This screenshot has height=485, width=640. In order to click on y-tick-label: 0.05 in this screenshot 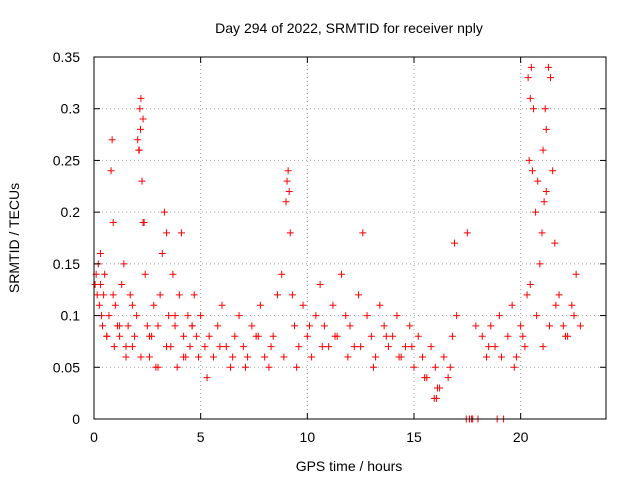, I will do `click(66, 367)`.